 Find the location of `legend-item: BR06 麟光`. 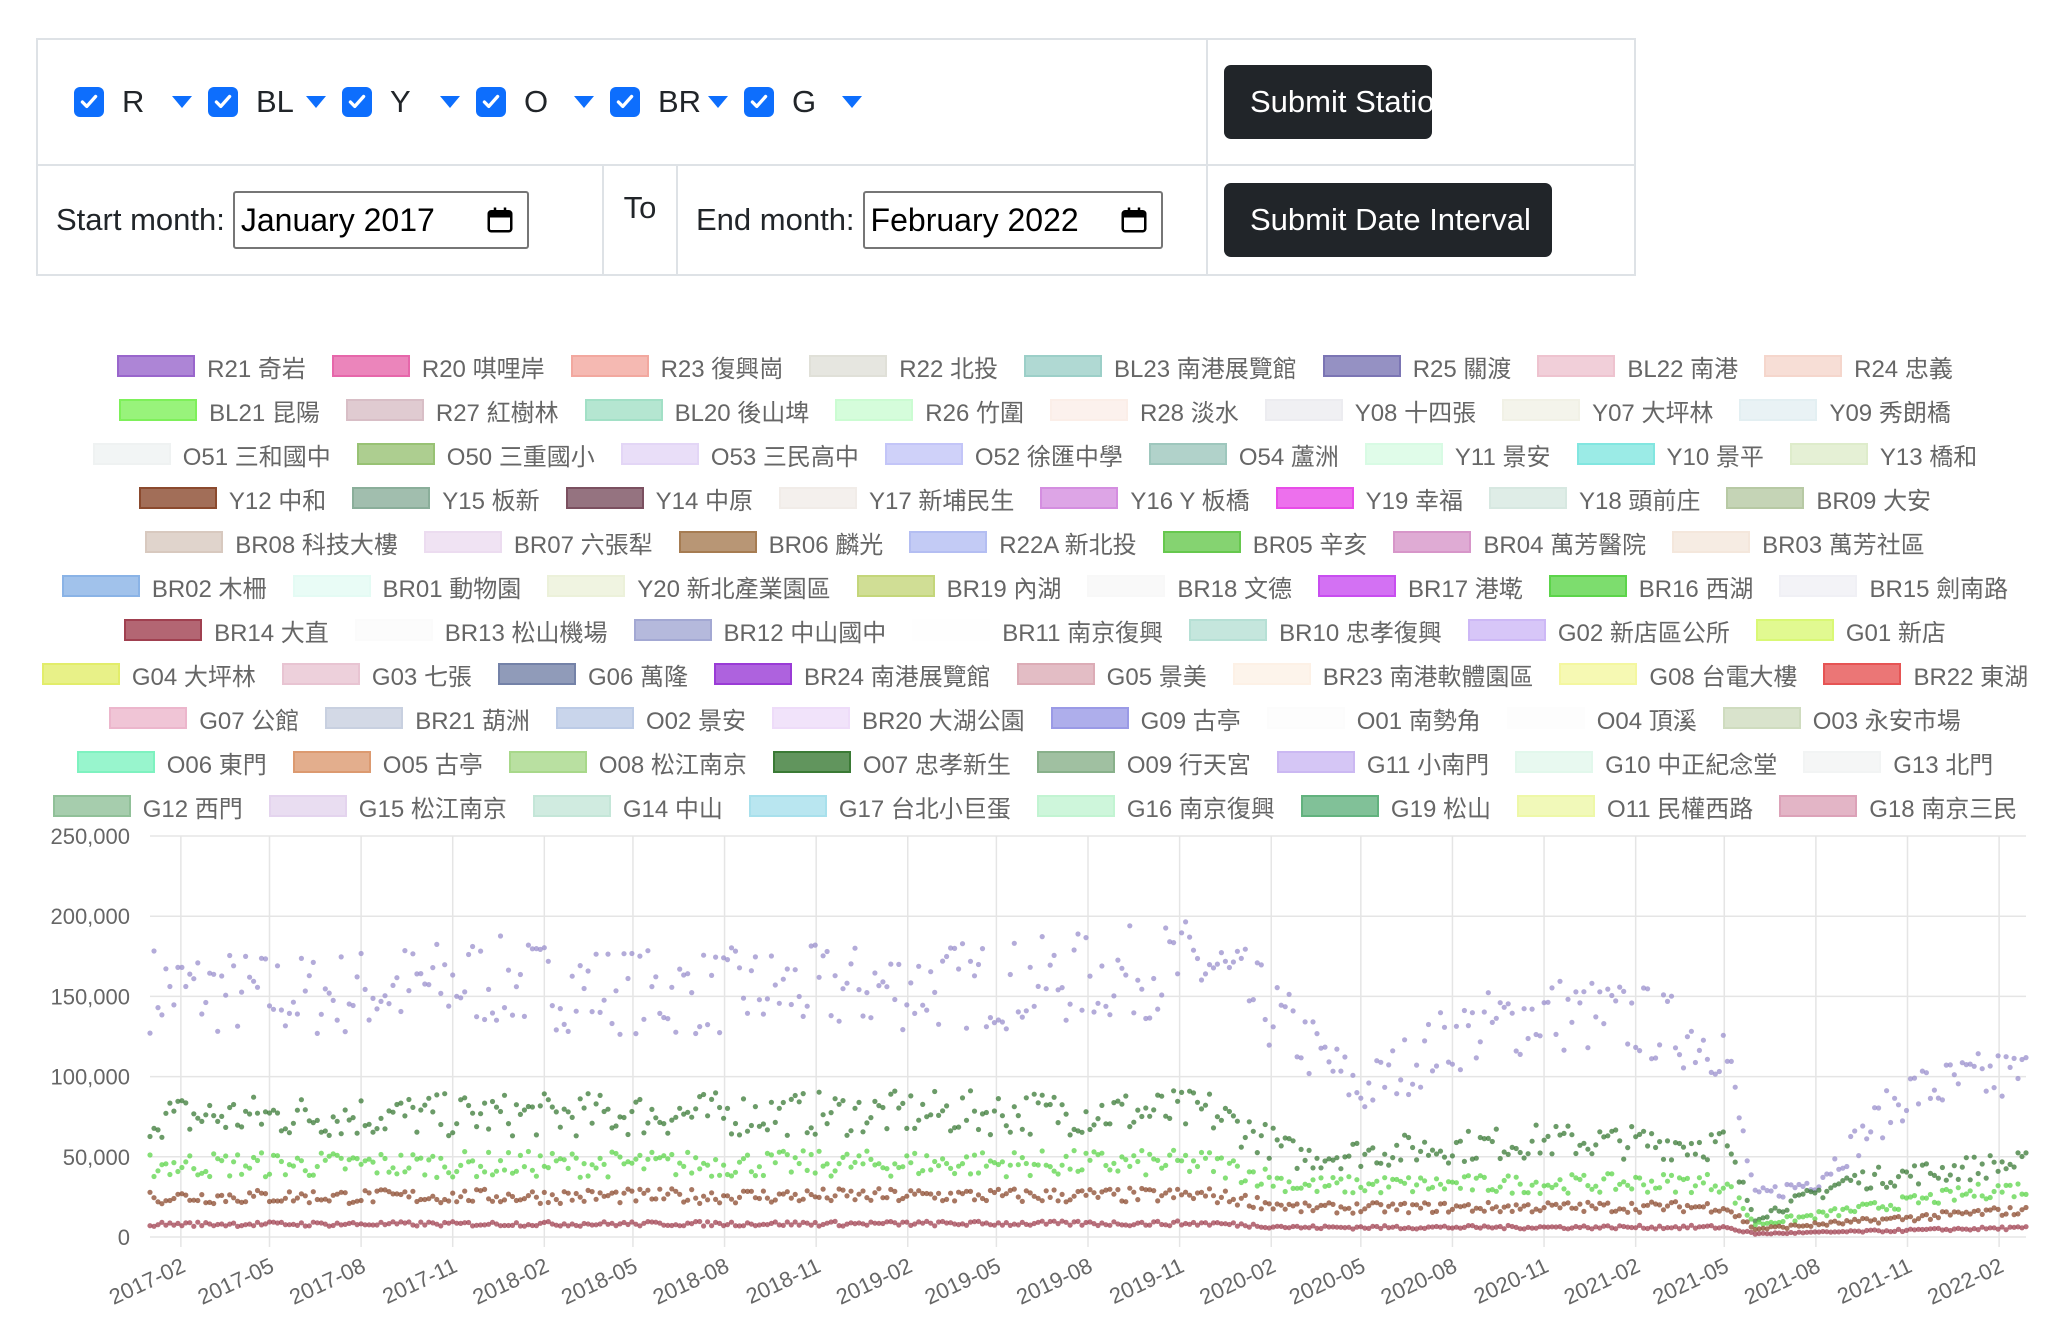

legend-item: BR06 麟光 is located at coordinates (780, 542).